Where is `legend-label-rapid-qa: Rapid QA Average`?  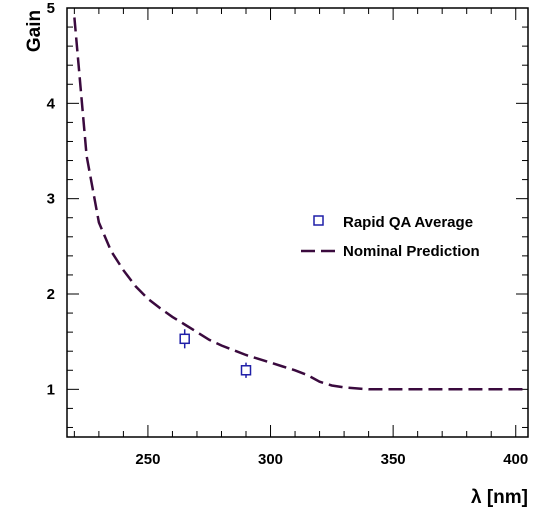
legend-label-rapid-qa: Rapid QA Average is located at coordinates (408, 222).